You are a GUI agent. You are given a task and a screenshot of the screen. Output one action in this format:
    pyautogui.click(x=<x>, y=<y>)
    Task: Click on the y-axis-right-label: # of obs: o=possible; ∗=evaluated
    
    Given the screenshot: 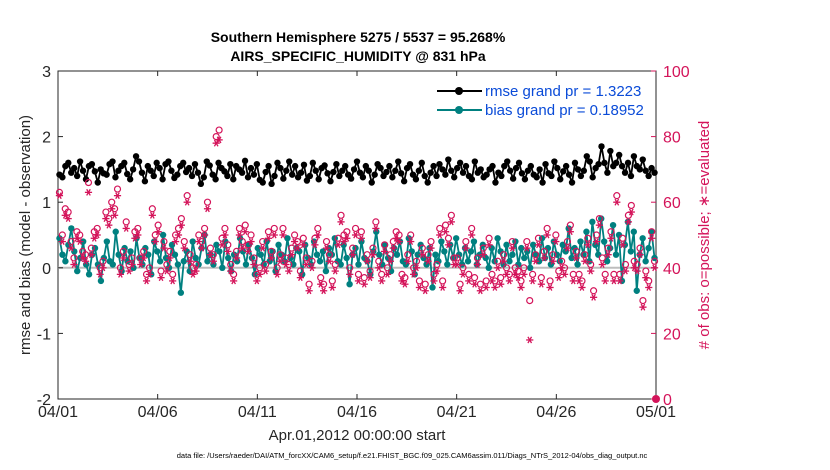 What is the action you would take?
    pyautogui.click(x=704, y=235)
    